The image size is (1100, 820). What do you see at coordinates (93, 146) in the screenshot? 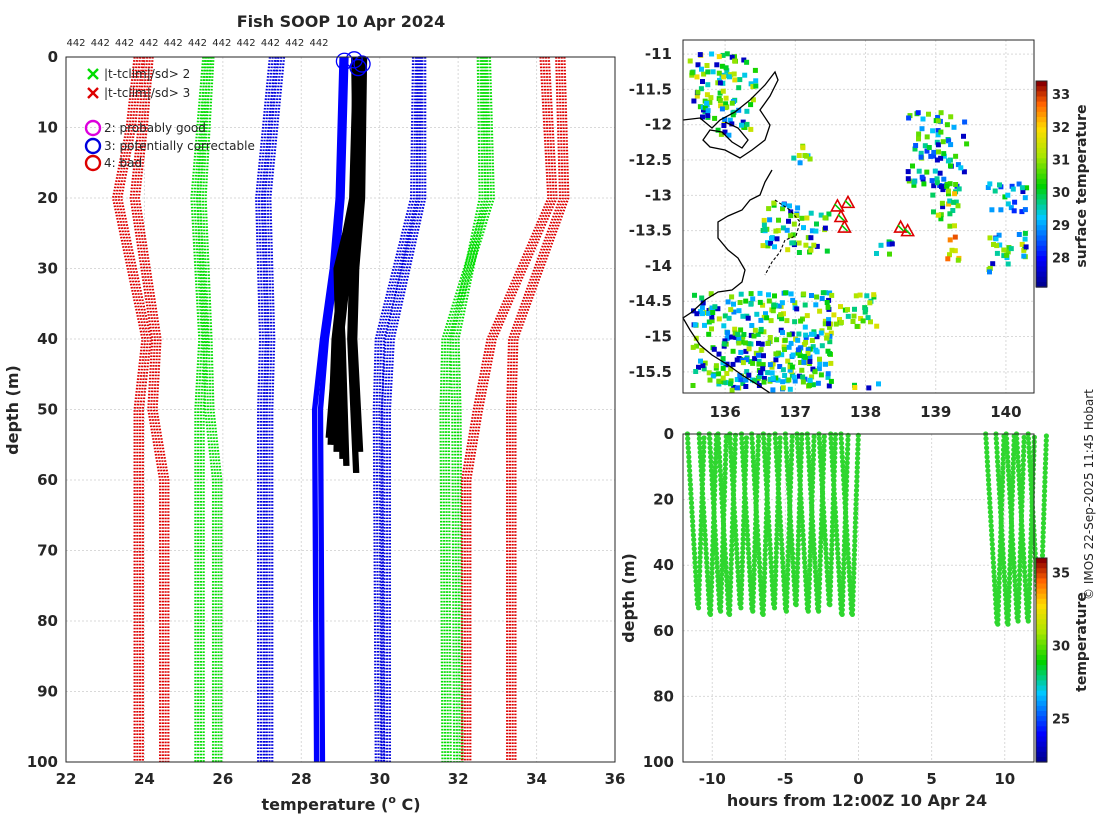
I see `legend-circle-marker` at bounding box center [93, 146].